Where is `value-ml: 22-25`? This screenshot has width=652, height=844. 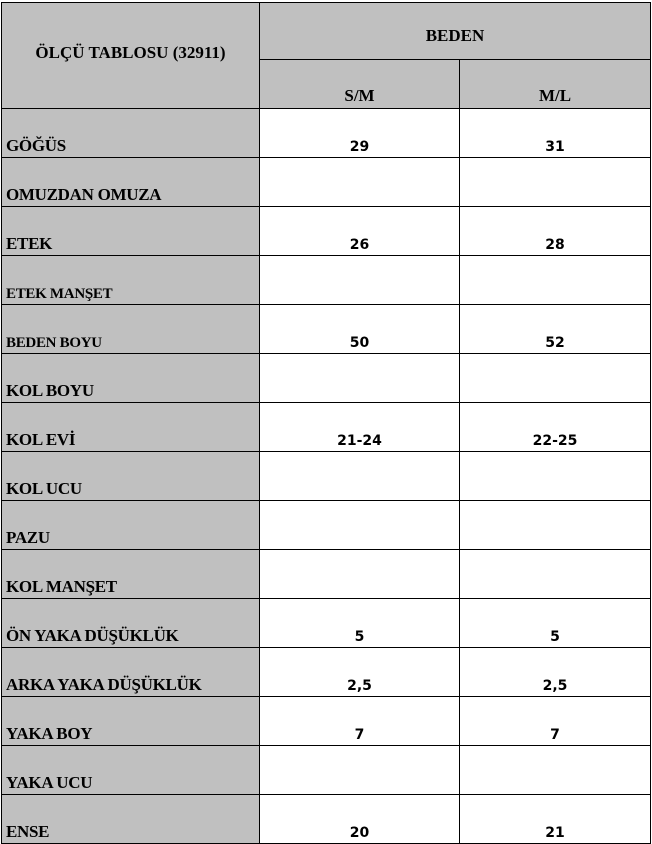
value-ml: 22-25 is located at coordinates (555, 427).